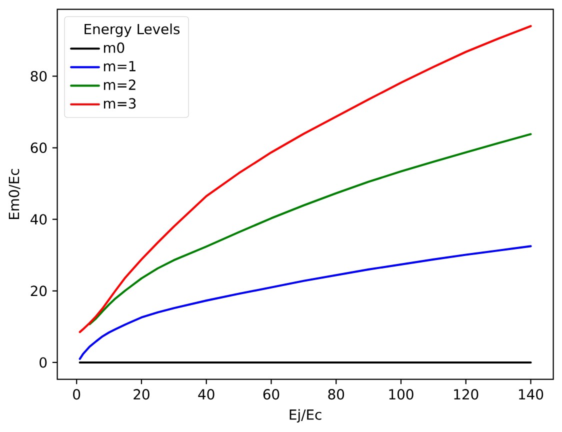 The width and height of the screenshot is (562, 432). I want to click on x-tick-label: 60, so click(271, 394).